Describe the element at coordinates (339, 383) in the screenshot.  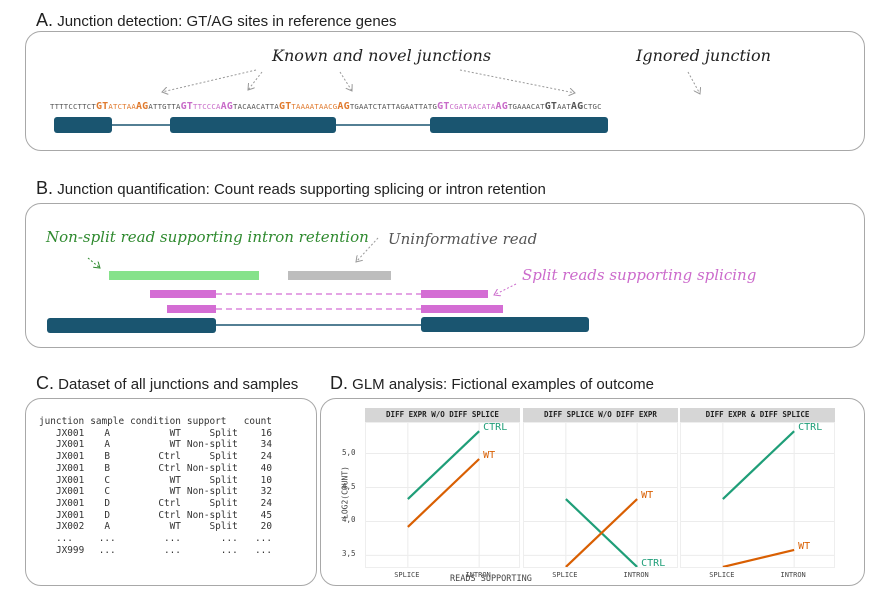
I see `section-d-letter: D.` at that location.